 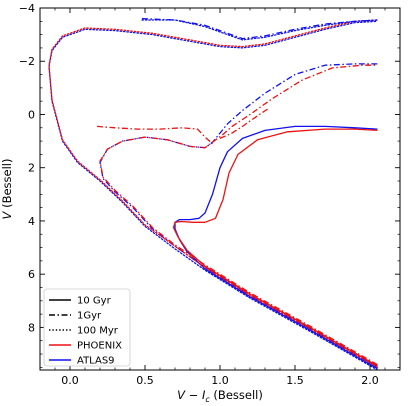 What do you see at coordinates (370, 380) in the screenshot?
I see `x-tick-label: 2.0` at bounding box center [370, 380].